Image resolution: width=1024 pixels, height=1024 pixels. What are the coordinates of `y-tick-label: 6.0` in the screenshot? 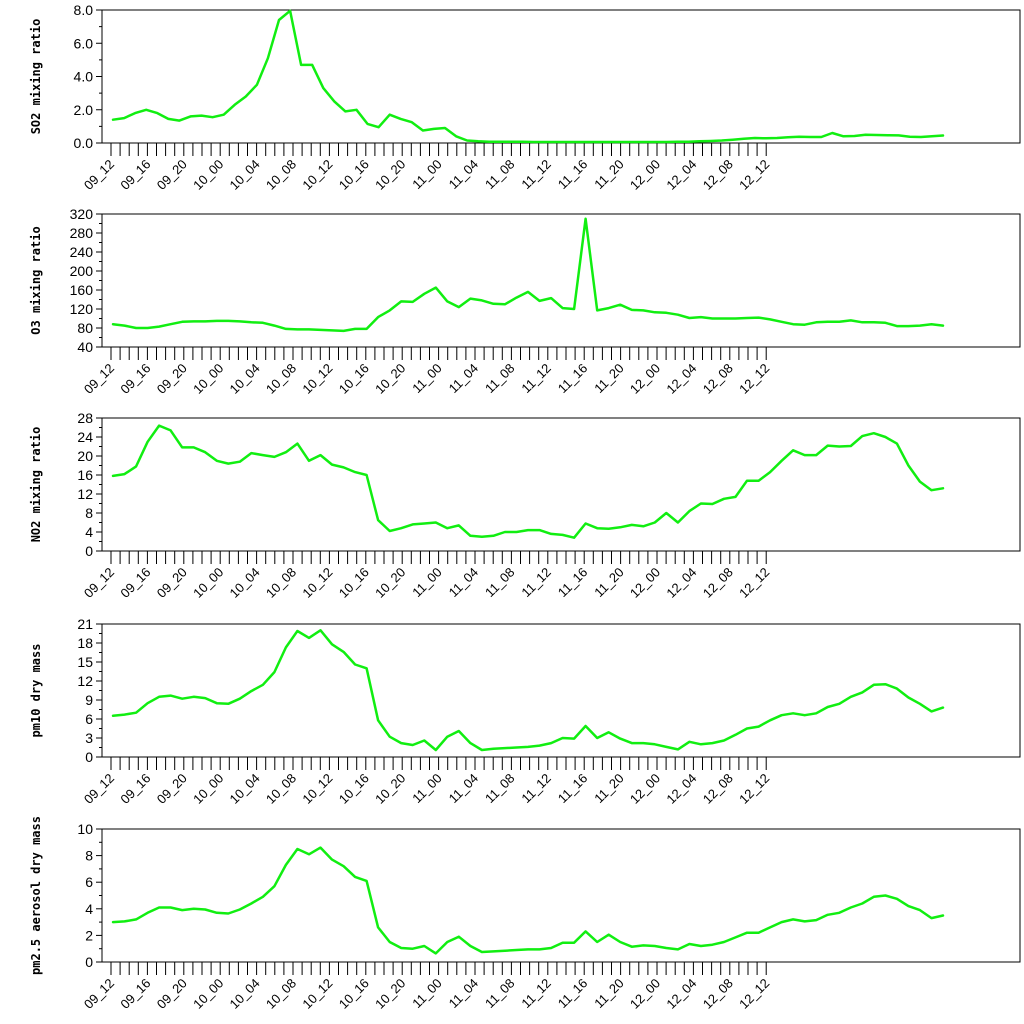 It's located at (84, 43).